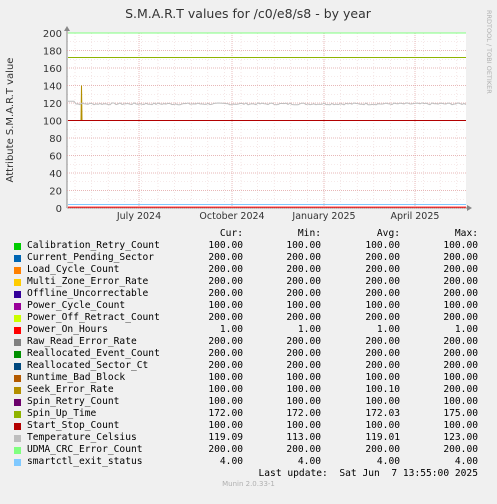 This screenshot has width=497, height=504. I want to click on legend-series-name: Reallocated_Sector_Ct, so click(88, 365).